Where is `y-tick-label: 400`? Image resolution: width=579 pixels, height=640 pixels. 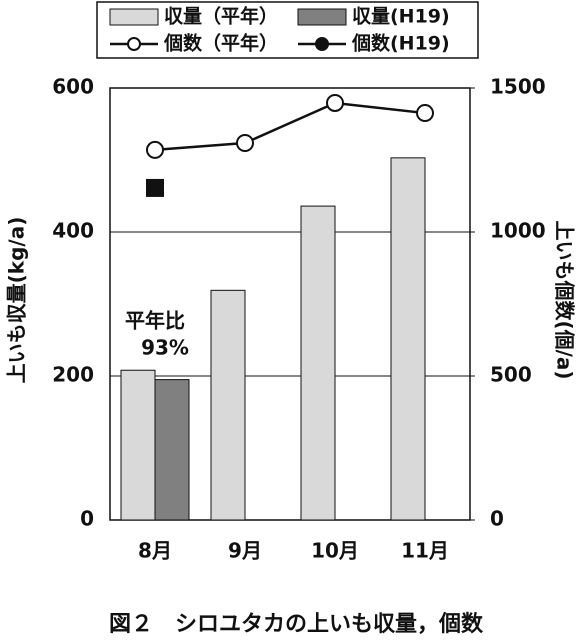
y-tick-label: 400 is located at coordinates (73, 231).